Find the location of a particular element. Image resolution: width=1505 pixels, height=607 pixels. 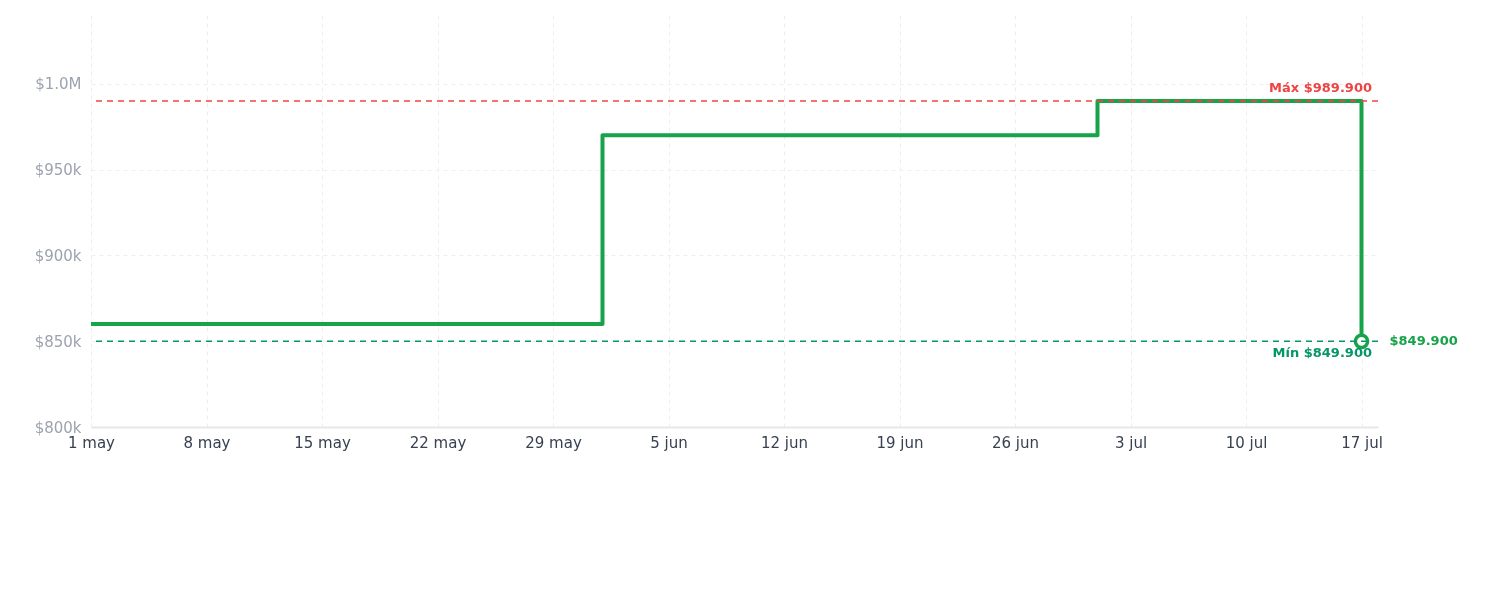

x-tick-label: 12 jun is located at coordinates (784, 442).